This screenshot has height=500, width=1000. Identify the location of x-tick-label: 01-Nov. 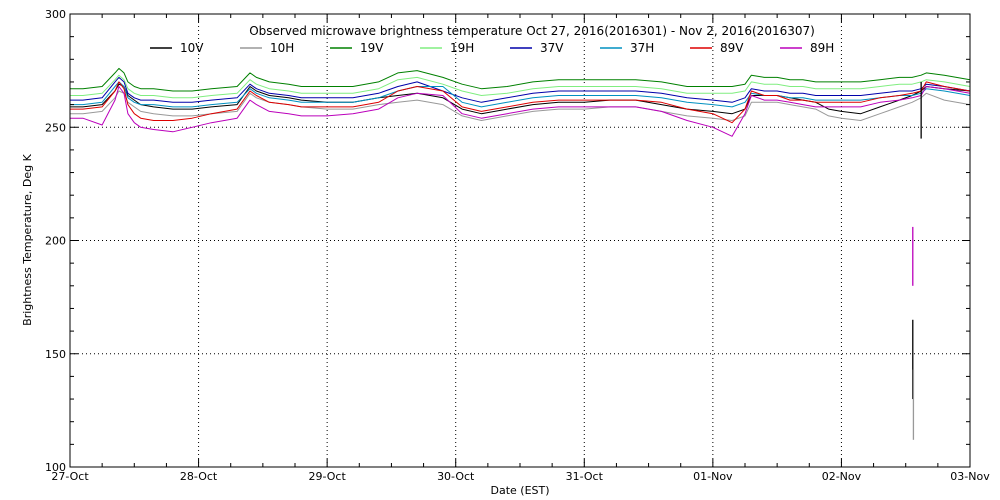
(713, 476).